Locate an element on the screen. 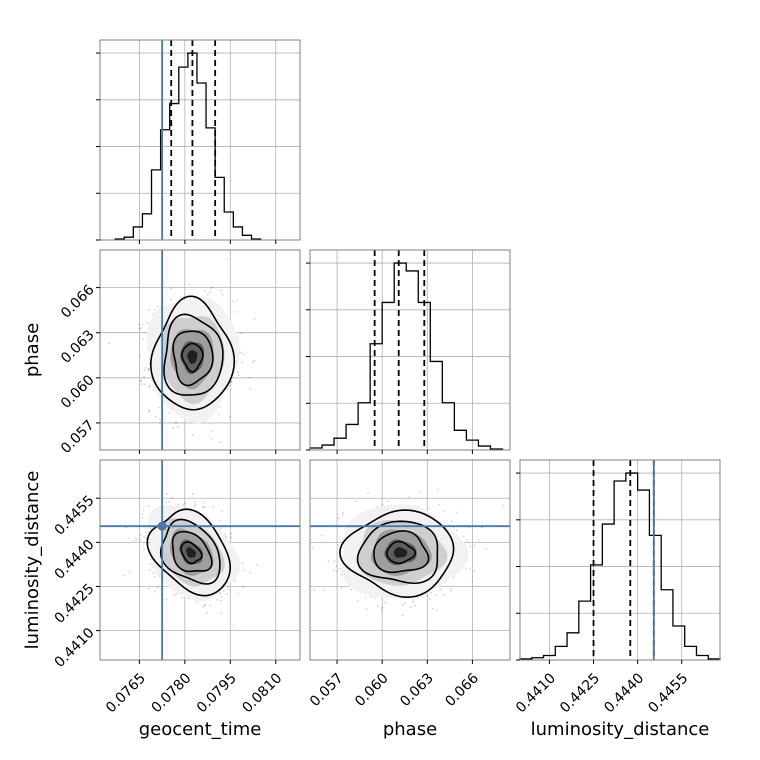  pair-panel-phase-luminosity_distance is located at coordinates (410, 552).